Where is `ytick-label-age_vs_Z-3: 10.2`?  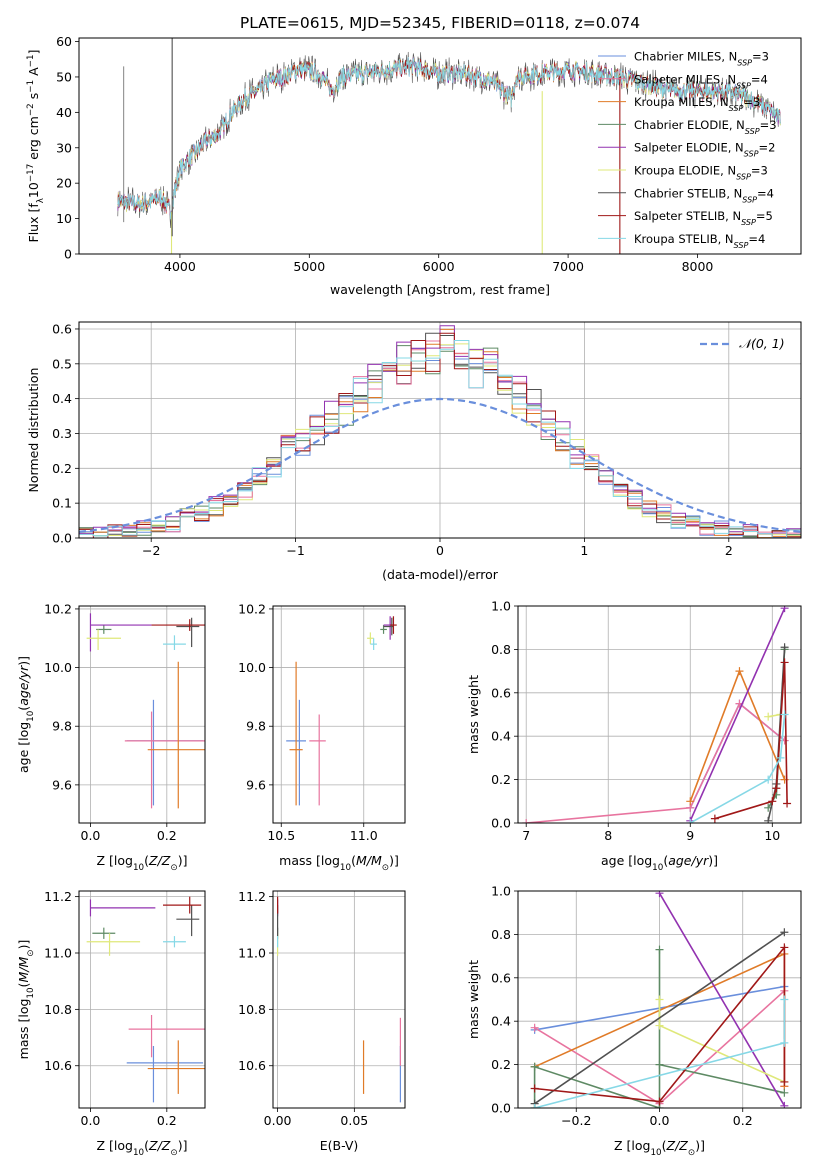
ytick-label-age_vs_Z-3: 10.2 is located at coordinates (58, 608).